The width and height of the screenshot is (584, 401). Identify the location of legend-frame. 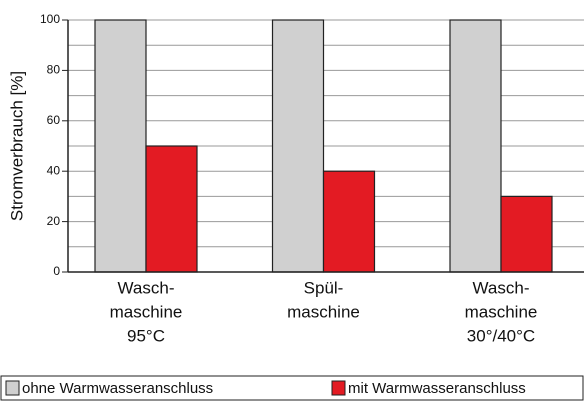
(292, 388).